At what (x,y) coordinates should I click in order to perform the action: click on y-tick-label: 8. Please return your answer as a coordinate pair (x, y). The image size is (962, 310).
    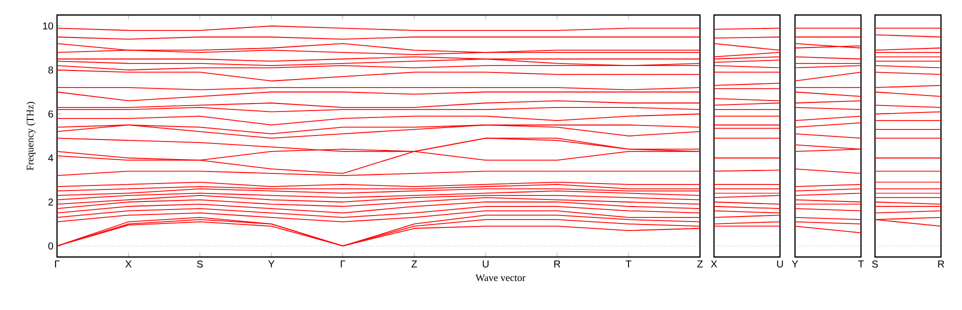
    Looking at the image, I should click on (51, 70).